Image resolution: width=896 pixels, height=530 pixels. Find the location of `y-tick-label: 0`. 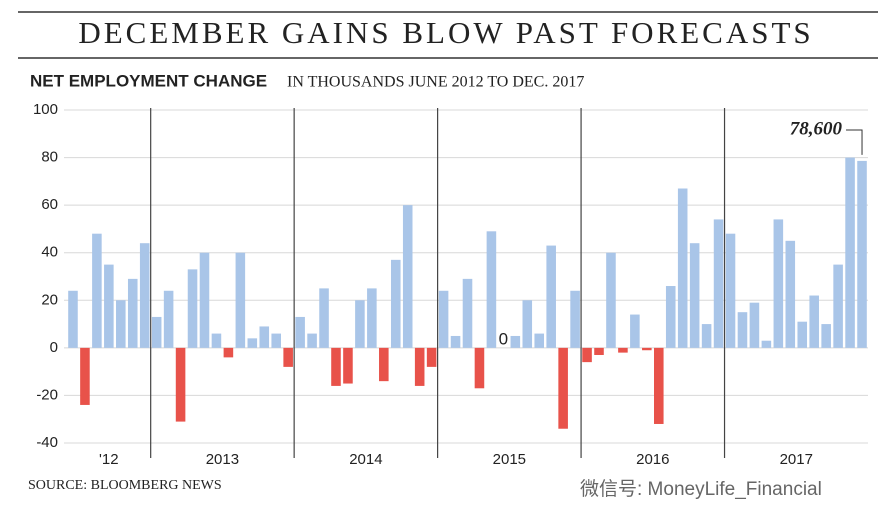

y-tick-label: 0 is located at coordinates (54, 347).